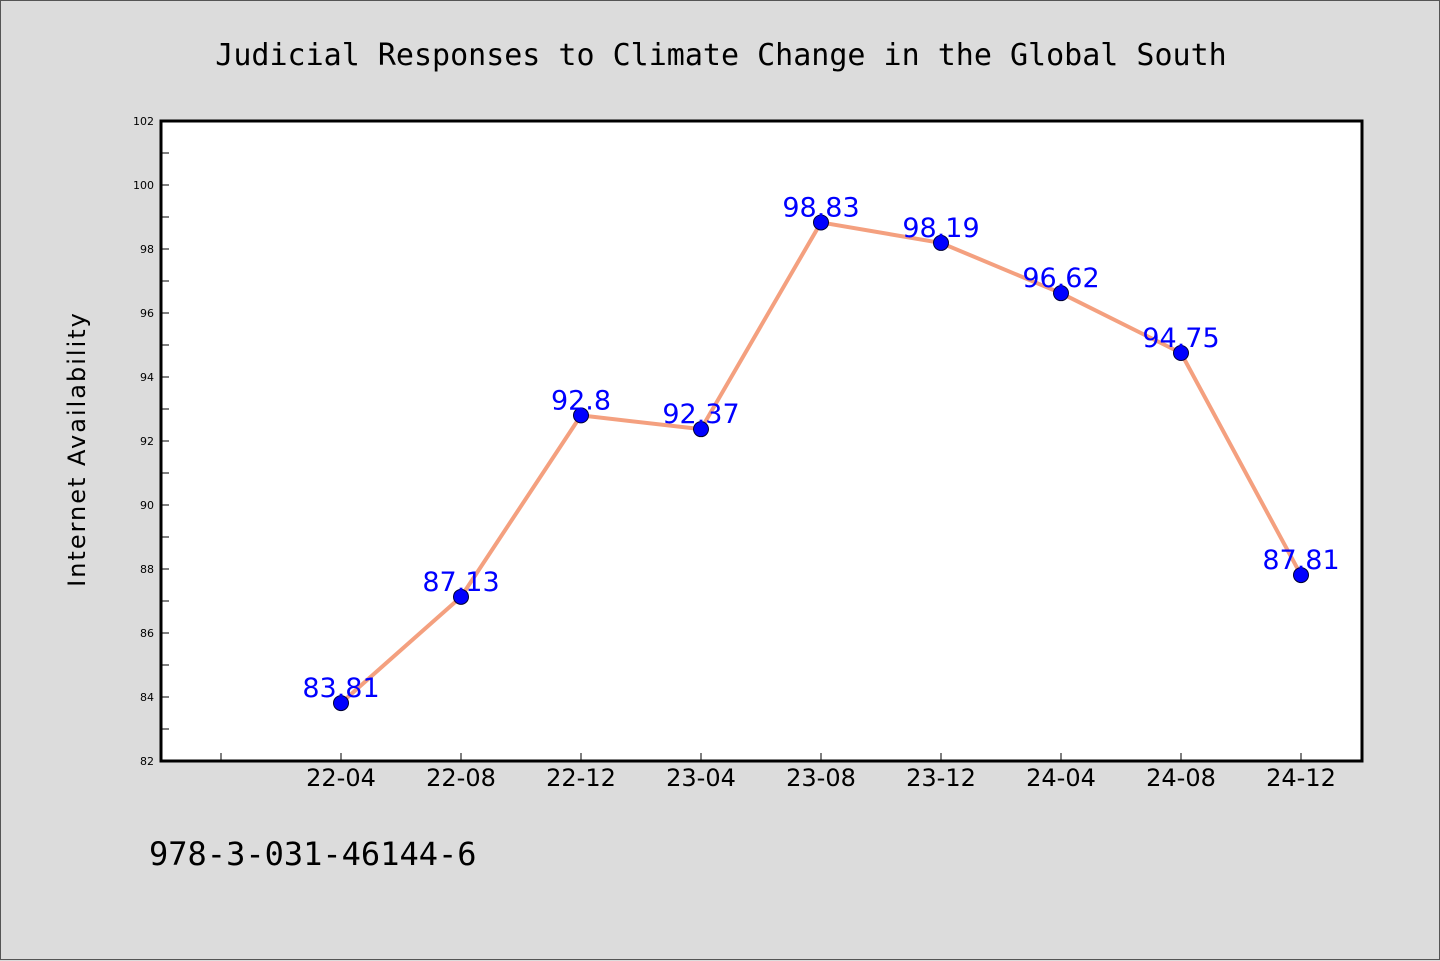  Describe the element at coordinates (340, 688) in the screenshot. I see `data-label: 83.81` at that location.